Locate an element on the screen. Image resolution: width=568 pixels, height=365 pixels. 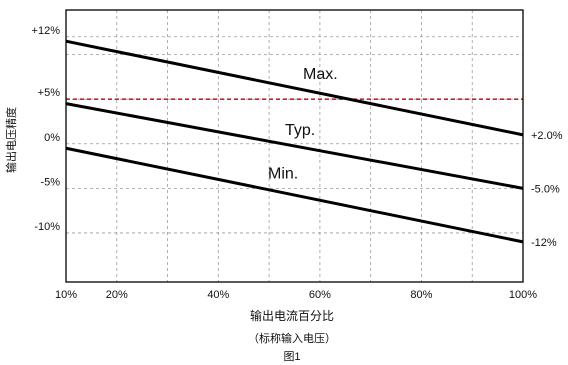
series-end-label-min: -12% is located at coordinates (544, 243).